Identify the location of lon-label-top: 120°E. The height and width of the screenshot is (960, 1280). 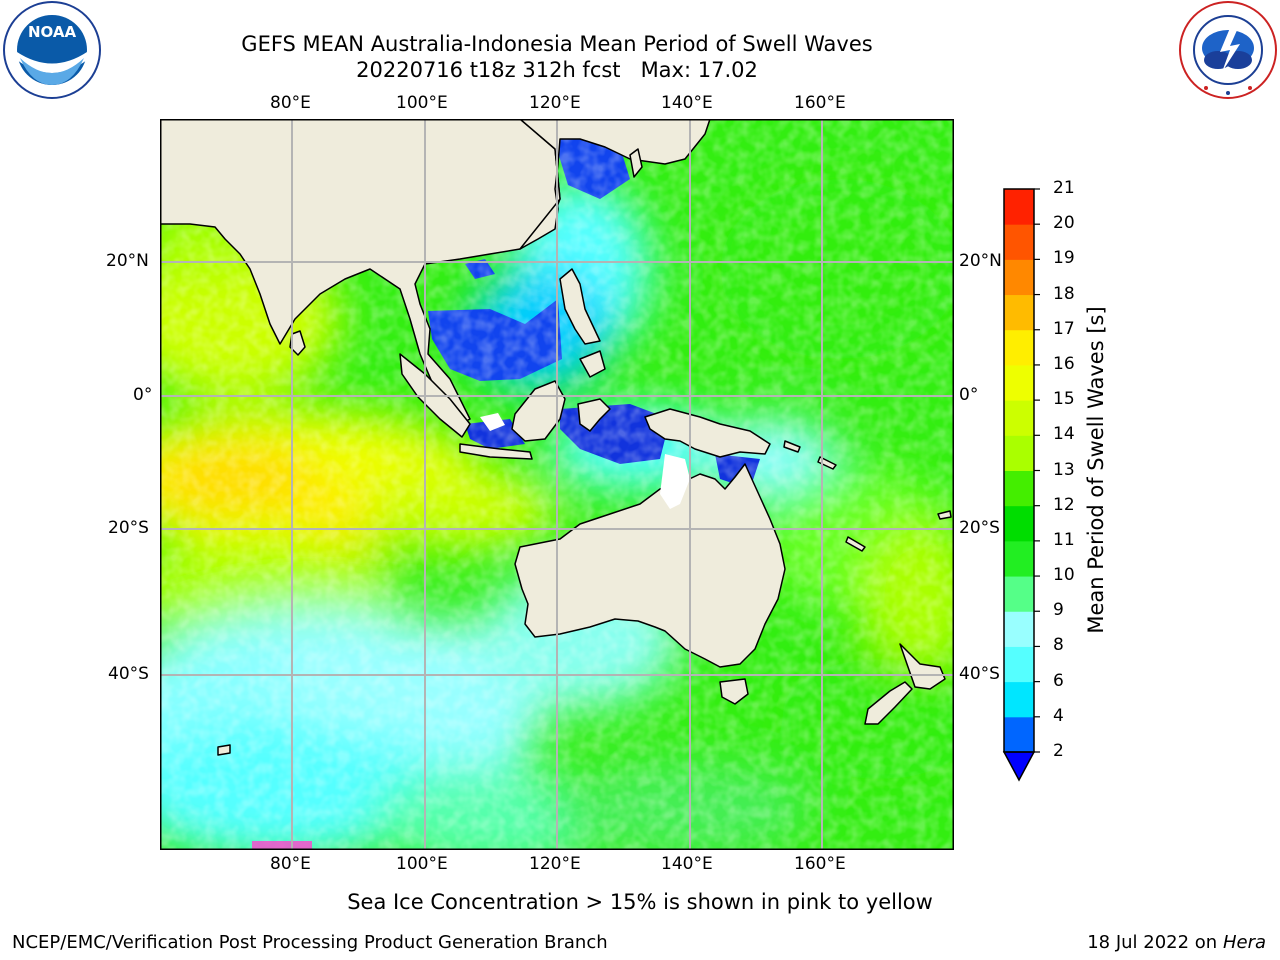
(555, 103).